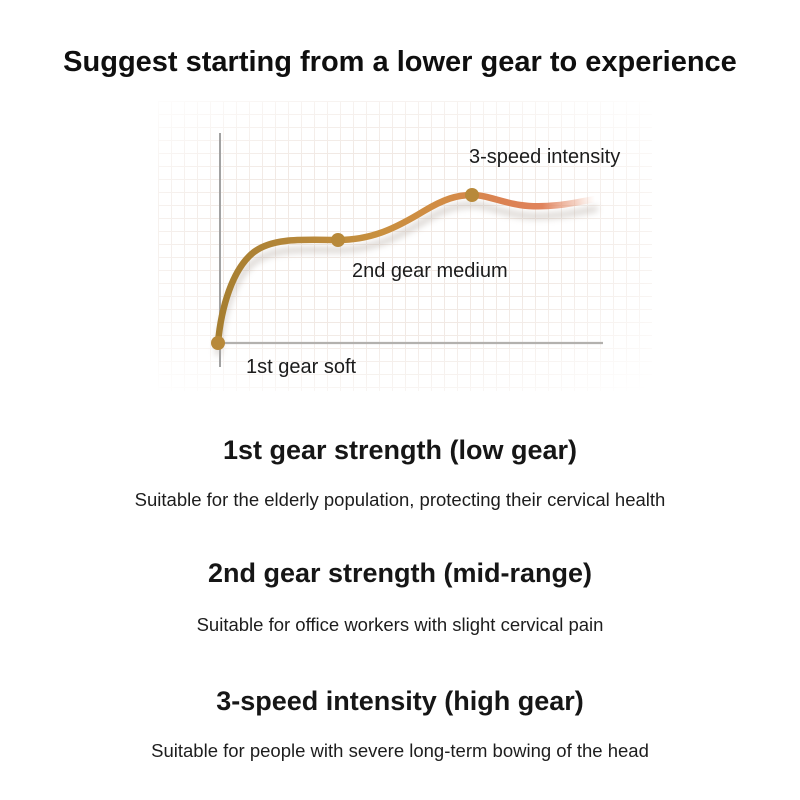 This screenshot has height=800, width=800. I want to click on section-3-heading: 3-speed intensity (high gear), so click(400, 701).